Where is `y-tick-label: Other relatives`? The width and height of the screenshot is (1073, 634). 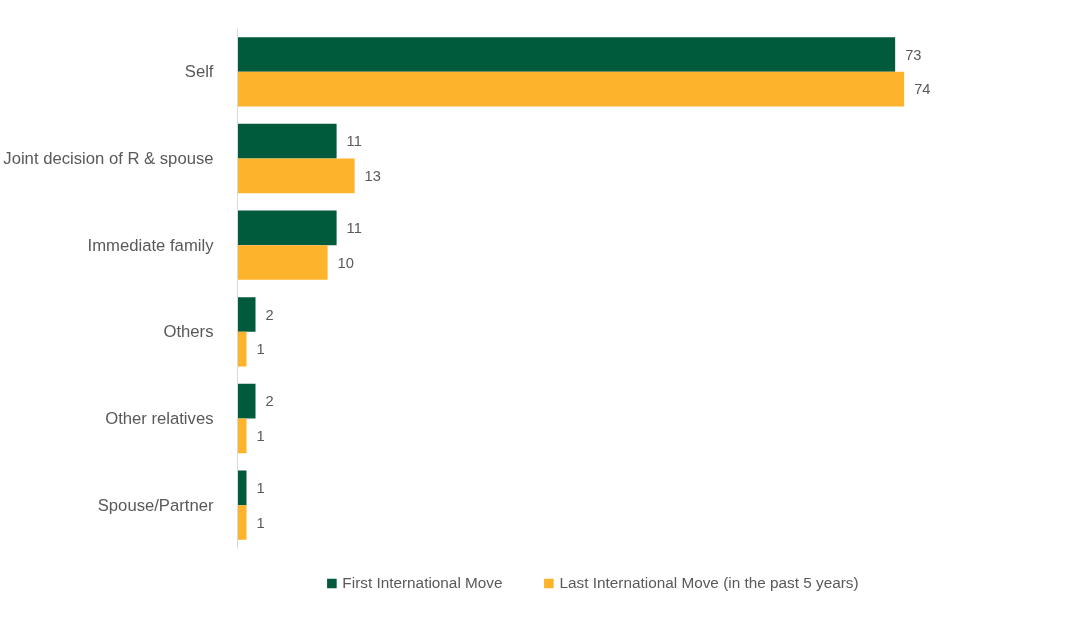
y-tick-label: Other relatives is located at coordinates (159, 418).